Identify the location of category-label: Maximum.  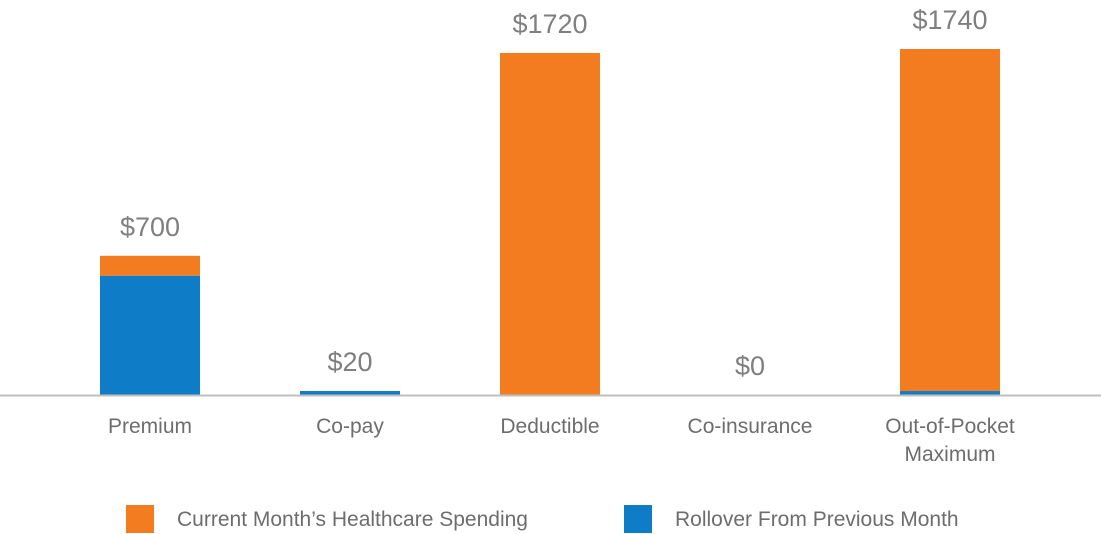
(949, 454).